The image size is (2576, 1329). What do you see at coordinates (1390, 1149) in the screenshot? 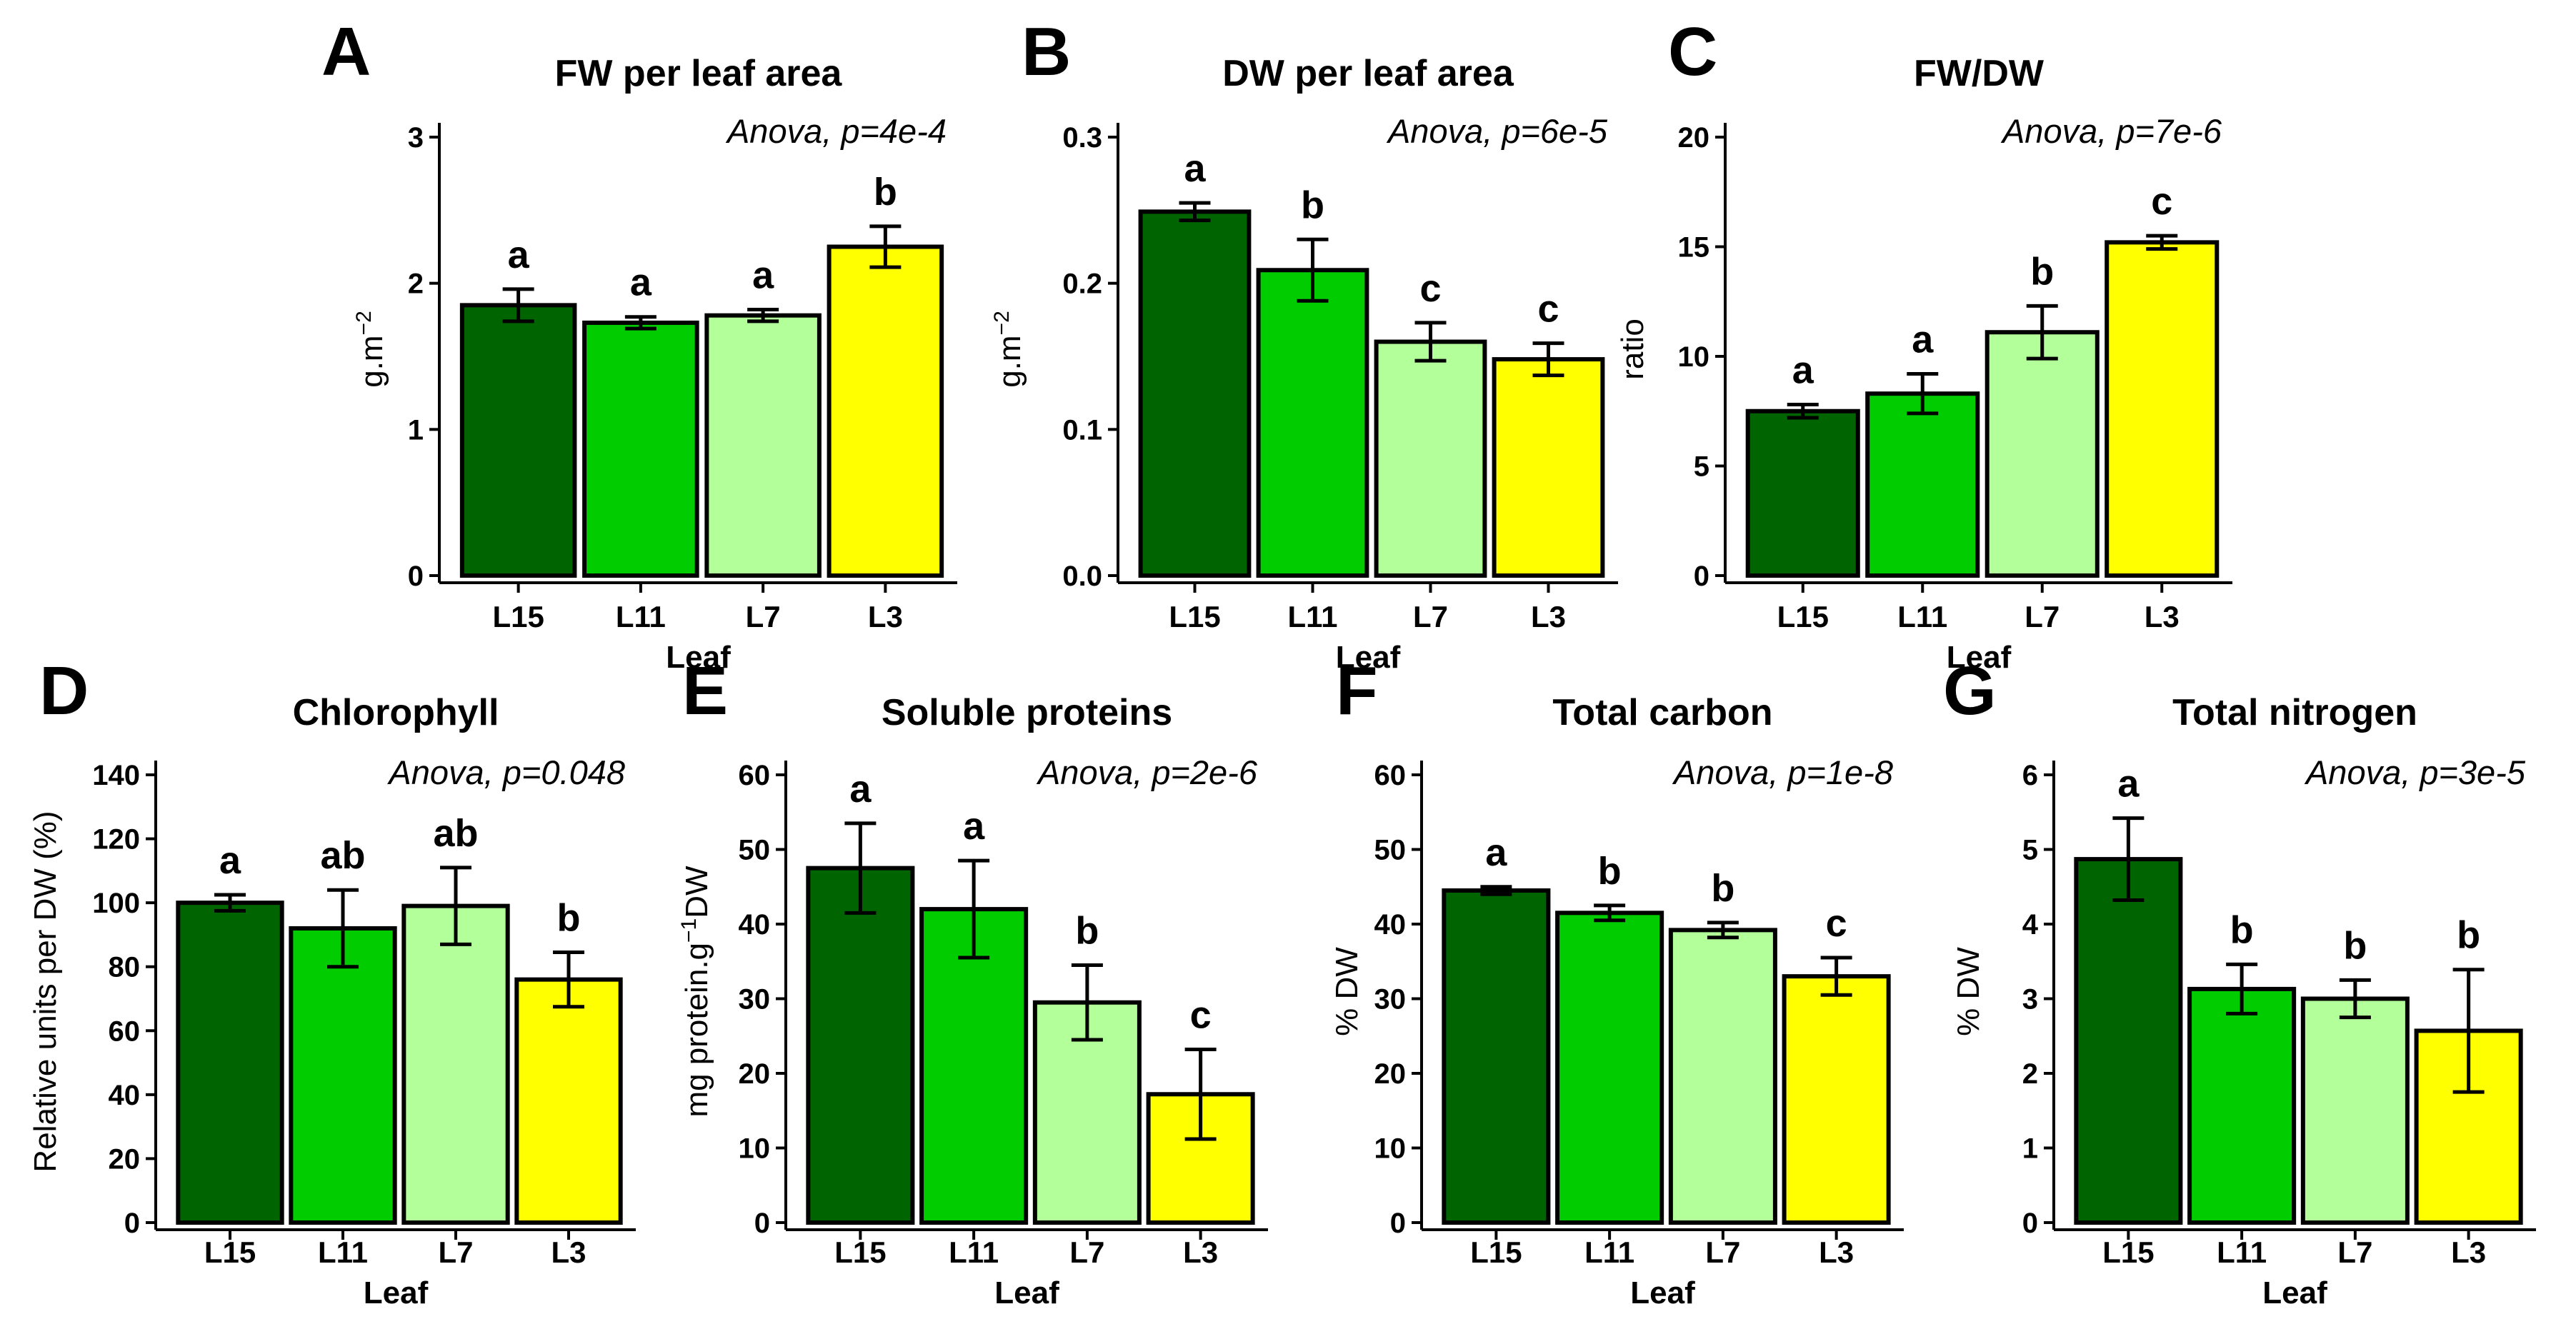
I see `y-tick-label: 10` at bounding box center [1390, 1149].